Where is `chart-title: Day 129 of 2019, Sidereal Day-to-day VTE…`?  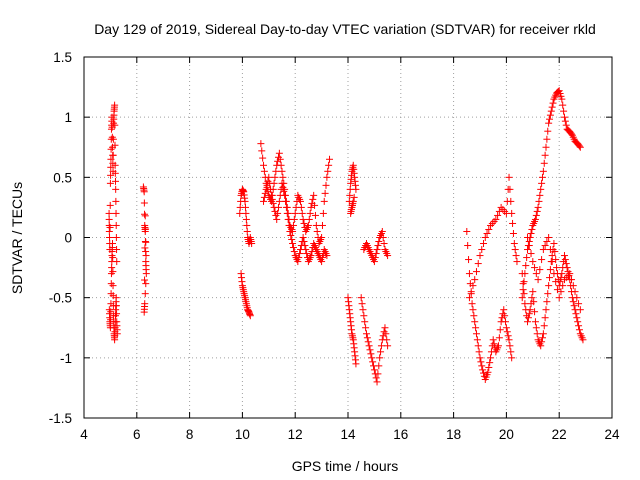
chart-title: Day 129 of 2019, Sidereal Day-to-day VTE… is located at coordinates (345, 29).